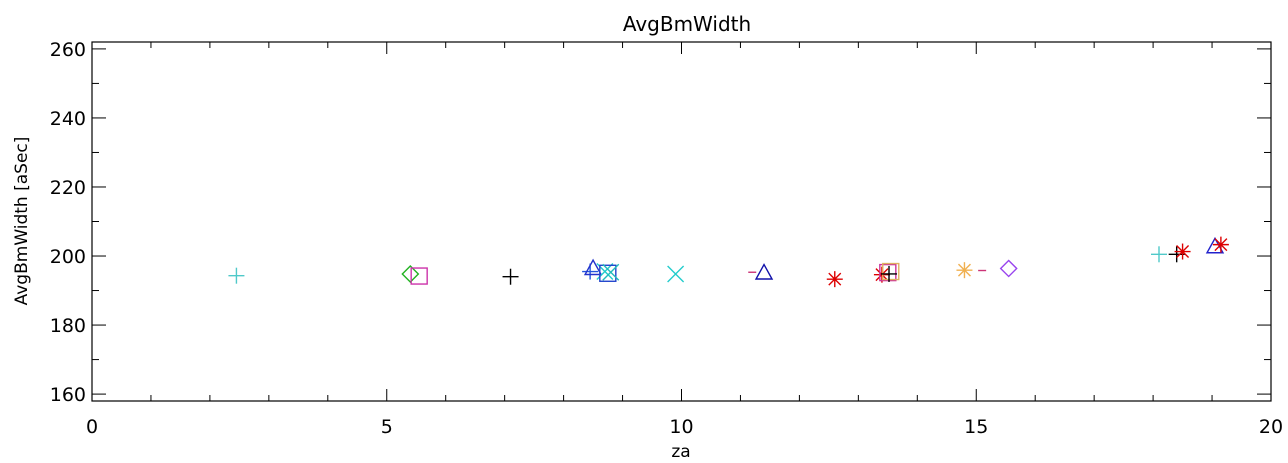 This screenshot has width=1288, height=463. I want to click on x-tick-label: 20, so click(1271, 427).